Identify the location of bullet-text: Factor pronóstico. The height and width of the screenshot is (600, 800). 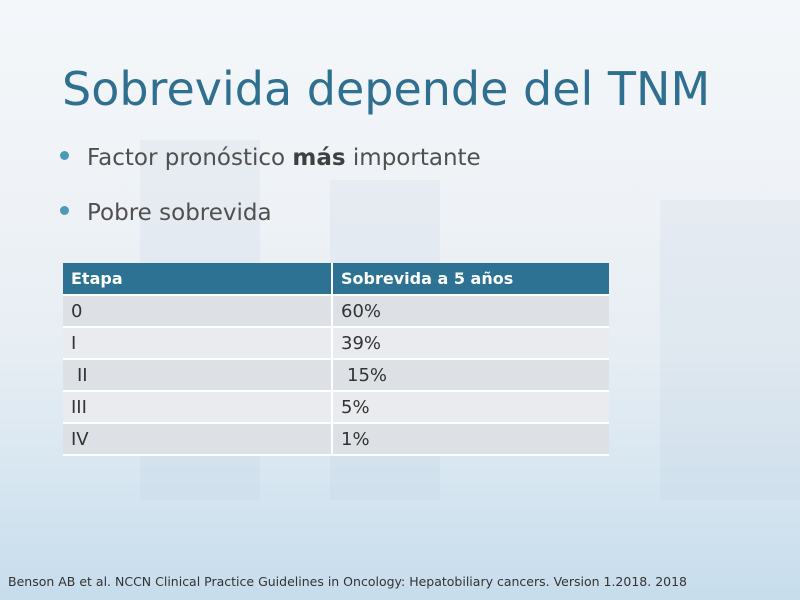
(190, 158).